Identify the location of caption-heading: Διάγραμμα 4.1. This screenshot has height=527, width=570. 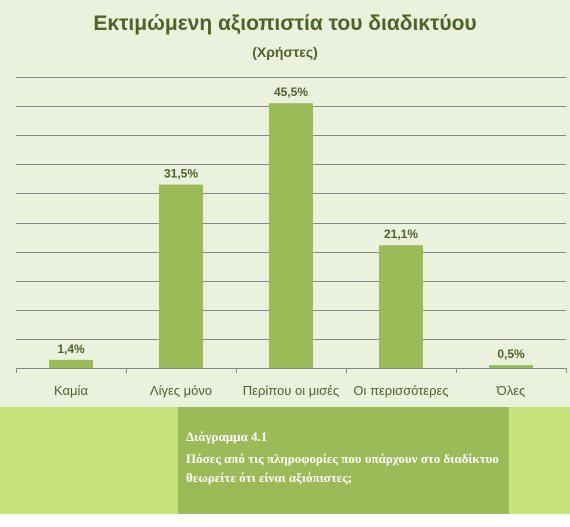
(227, 436).